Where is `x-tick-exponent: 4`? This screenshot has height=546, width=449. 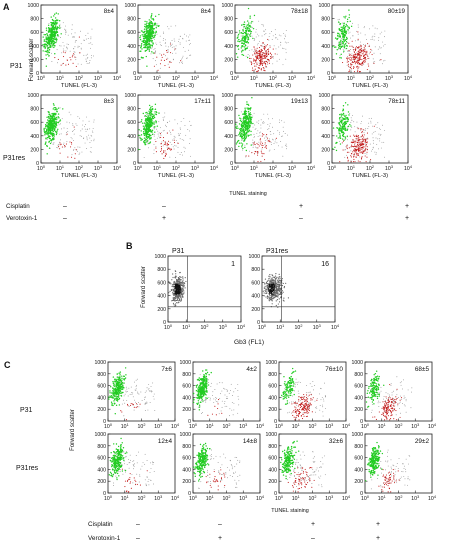
x-tick-exponent: 4 is located at coordinates (411, 167).